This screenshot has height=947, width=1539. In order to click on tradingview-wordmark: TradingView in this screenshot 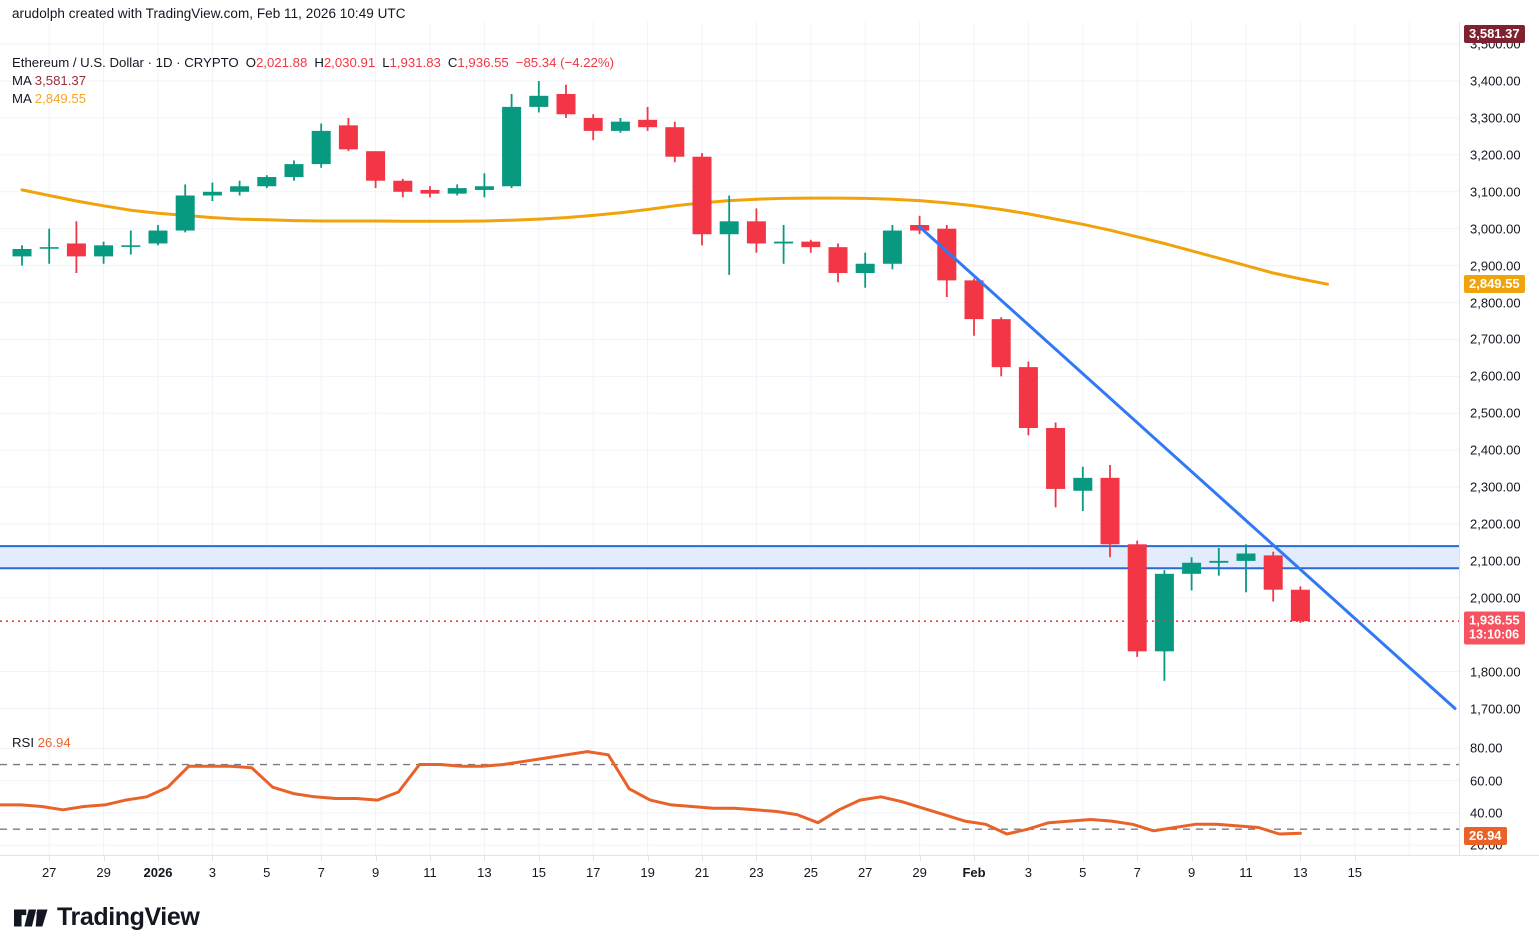, I will do `click(128, 917)`.